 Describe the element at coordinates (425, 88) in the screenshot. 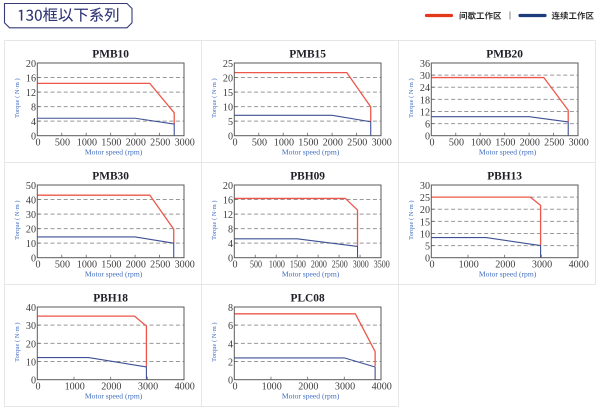

I see `svg-text: 24` at that location.